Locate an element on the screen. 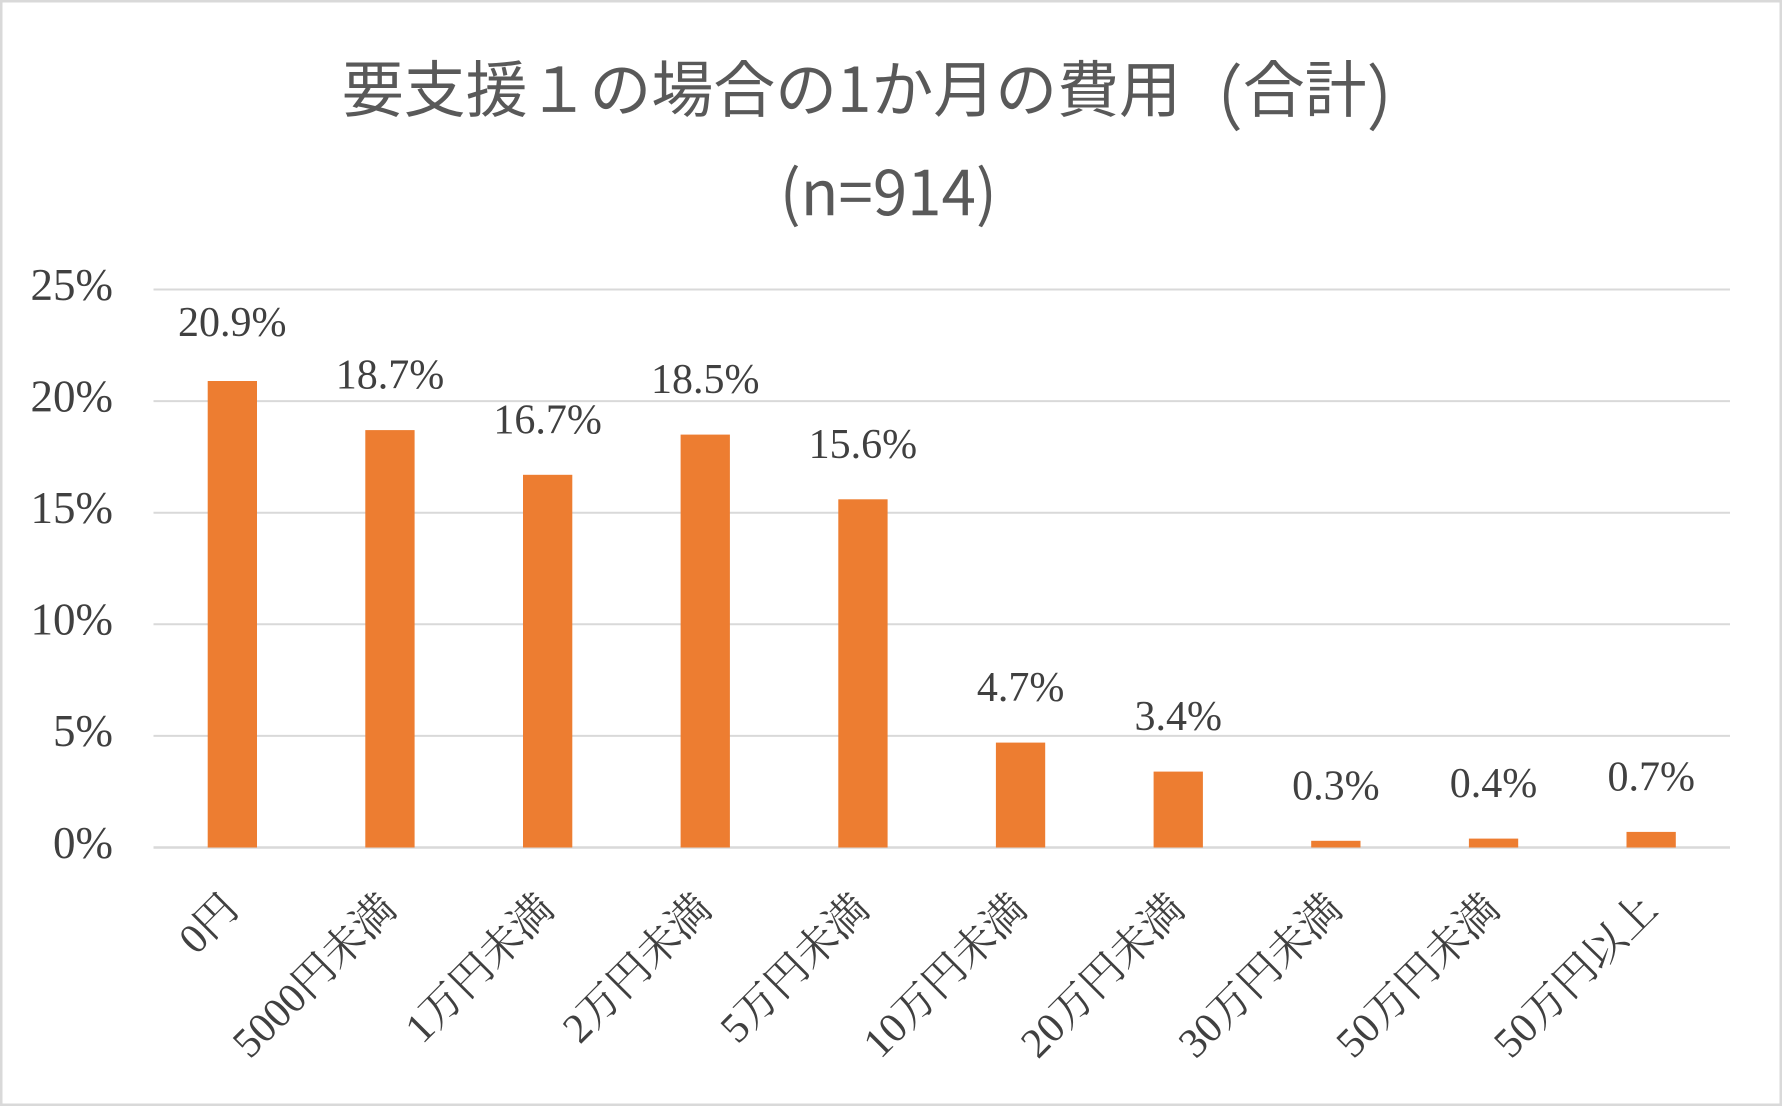 Image resolution: width=1782 pixels, height=1111 pixels. svg-text: 5% is located at coordinates (83, 731).